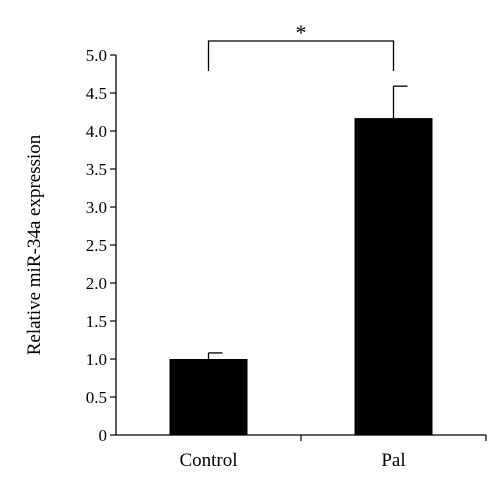  Describe the element at coordinates (34, 244) in the screenshot. I see `y-axis-title: Relative miR-34a expression` at that location.